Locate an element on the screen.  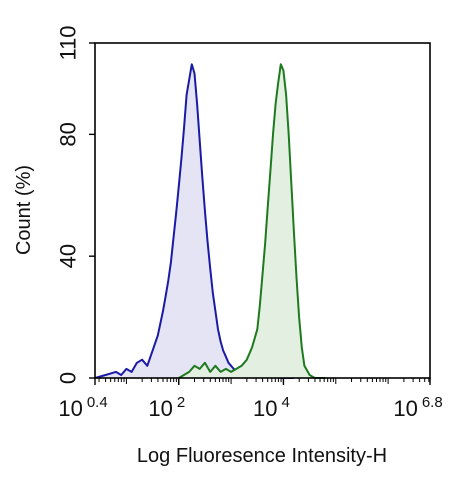
y-tick-label: 0 is located at coordinates (68, 378).